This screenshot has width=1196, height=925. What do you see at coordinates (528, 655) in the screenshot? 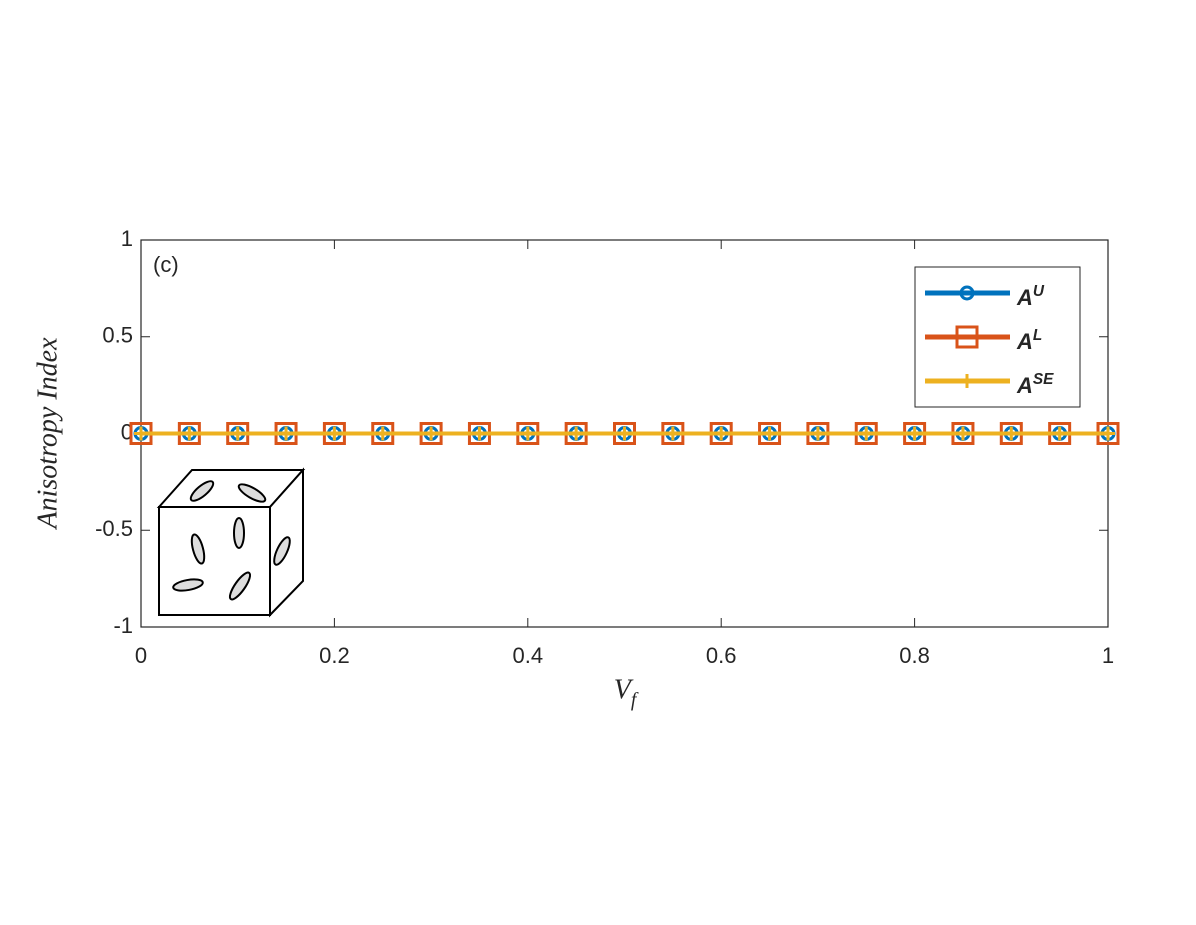
I see `x-tick-label: 0.4` at bounding box center [528, 655].